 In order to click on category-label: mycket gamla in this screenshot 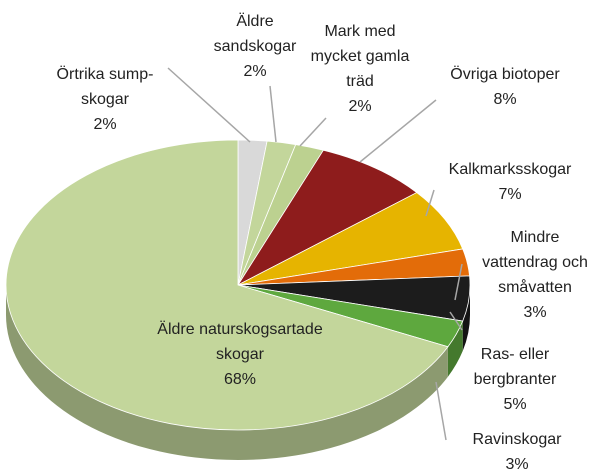, I will do `click(360, 56)`.